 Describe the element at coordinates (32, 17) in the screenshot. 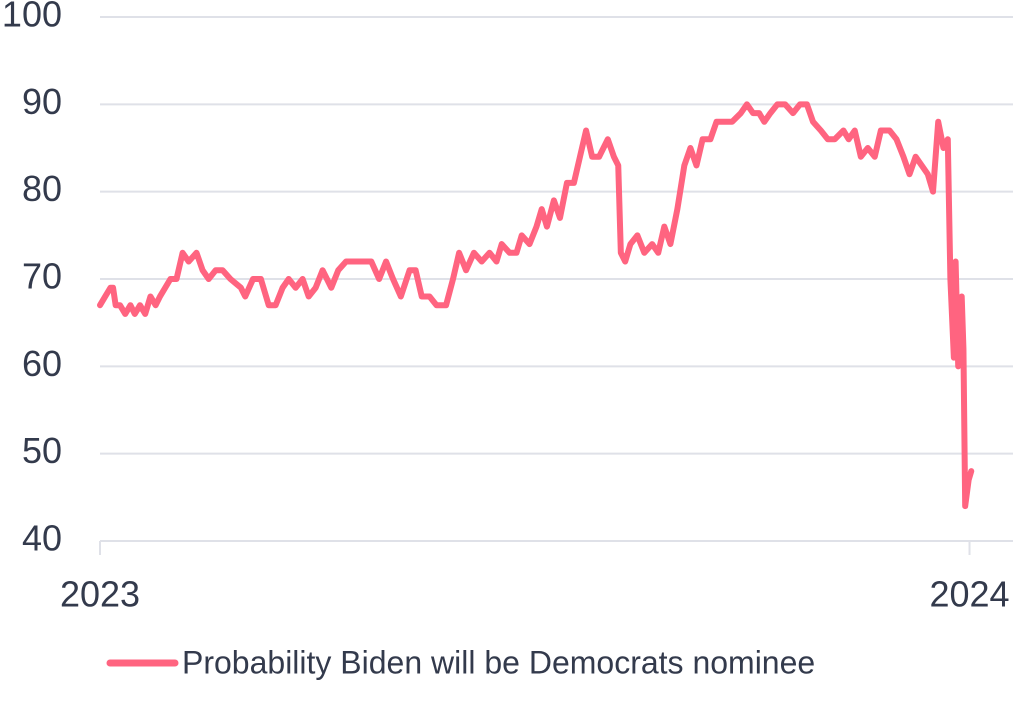

I see `y-tick-label: 100` at that location.